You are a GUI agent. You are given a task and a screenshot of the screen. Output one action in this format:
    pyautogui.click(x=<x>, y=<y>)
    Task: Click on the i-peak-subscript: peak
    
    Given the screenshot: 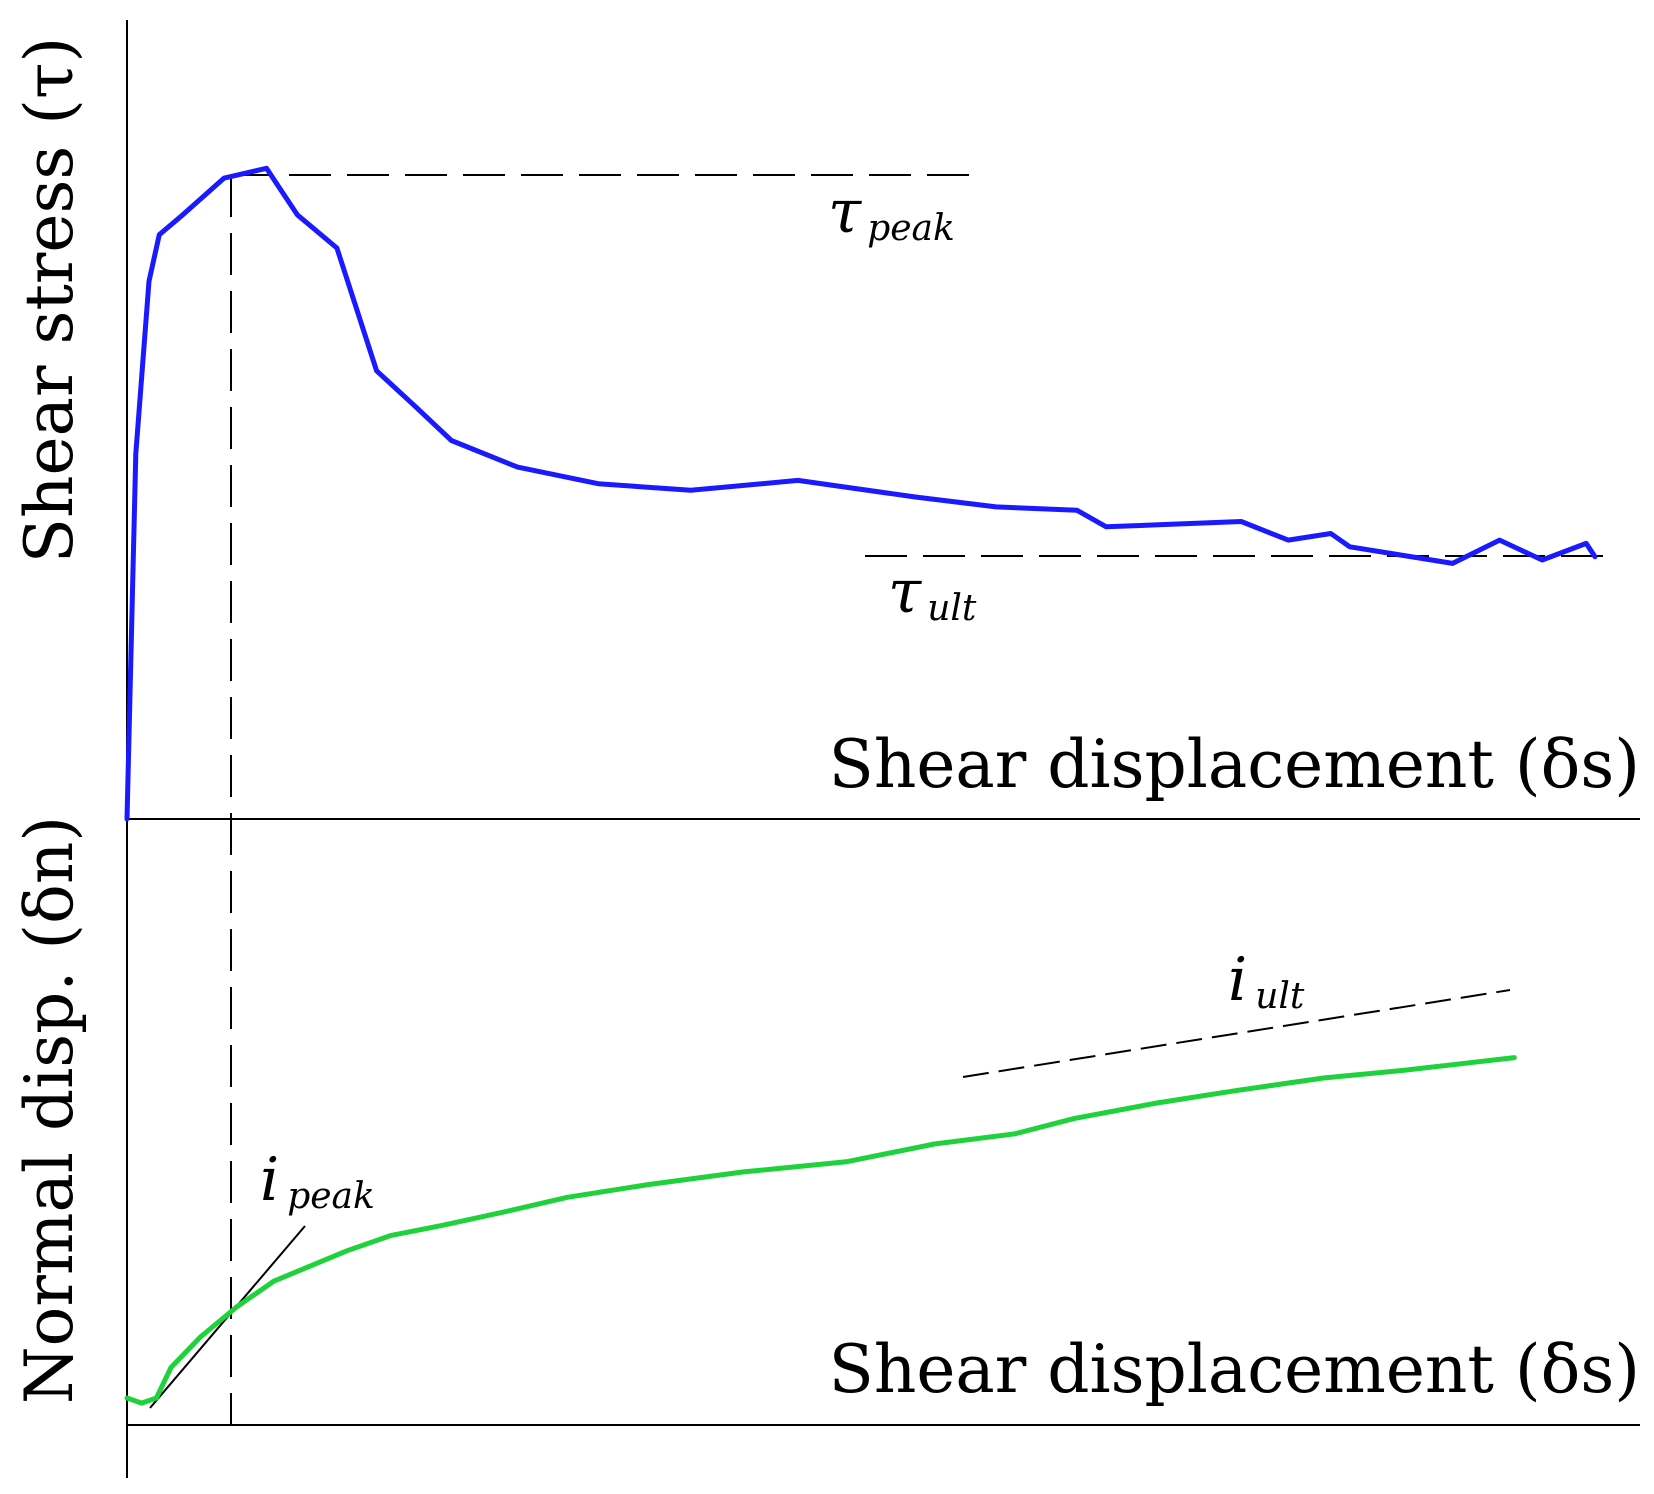 What is the action you would take?
    pyautogui.click(x=331, y=1196)
    